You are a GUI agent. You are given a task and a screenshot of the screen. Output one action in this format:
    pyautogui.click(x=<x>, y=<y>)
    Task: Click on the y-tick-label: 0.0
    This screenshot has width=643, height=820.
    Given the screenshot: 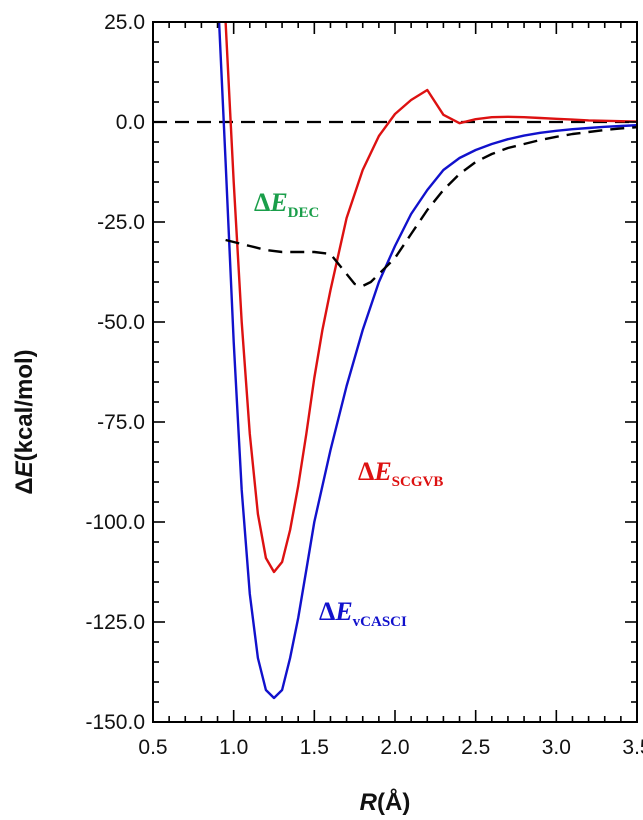 What is the action you would take?
    pyautogui.click(x=130, y=122)
    